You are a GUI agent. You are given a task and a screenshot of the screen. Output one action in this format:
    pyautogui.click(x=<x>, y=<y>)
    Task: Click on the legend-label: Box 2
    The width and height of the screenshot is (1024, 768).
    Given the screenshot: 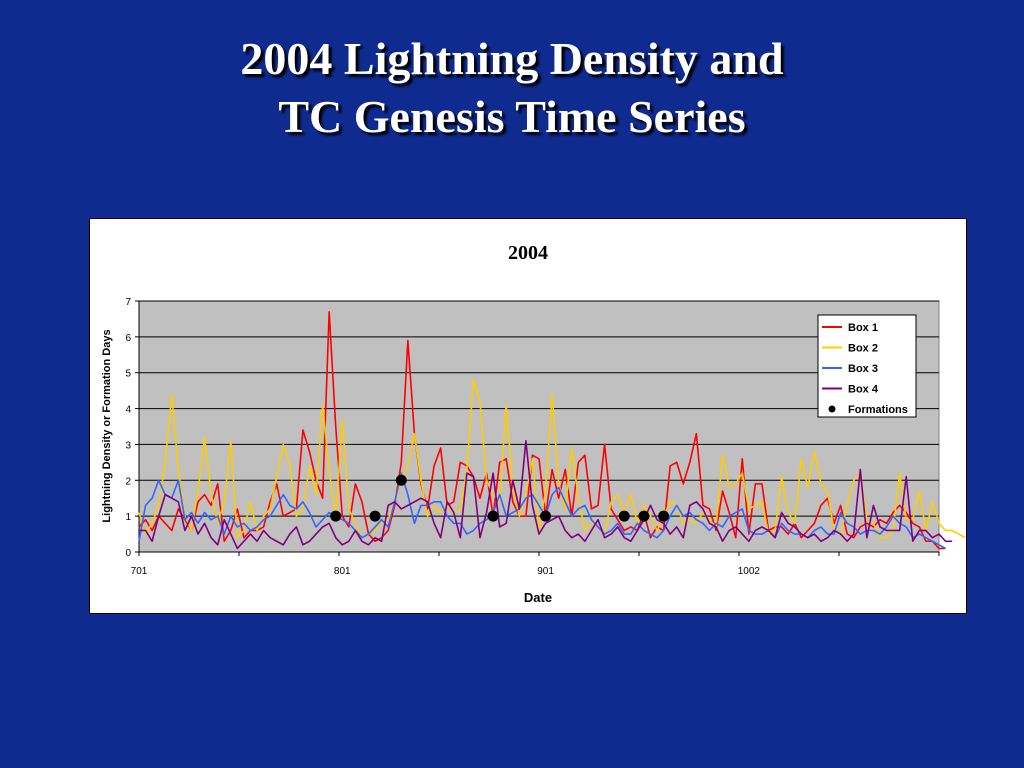 What is the action you would take?
    pyautogui.click(x=863, y=349)
    